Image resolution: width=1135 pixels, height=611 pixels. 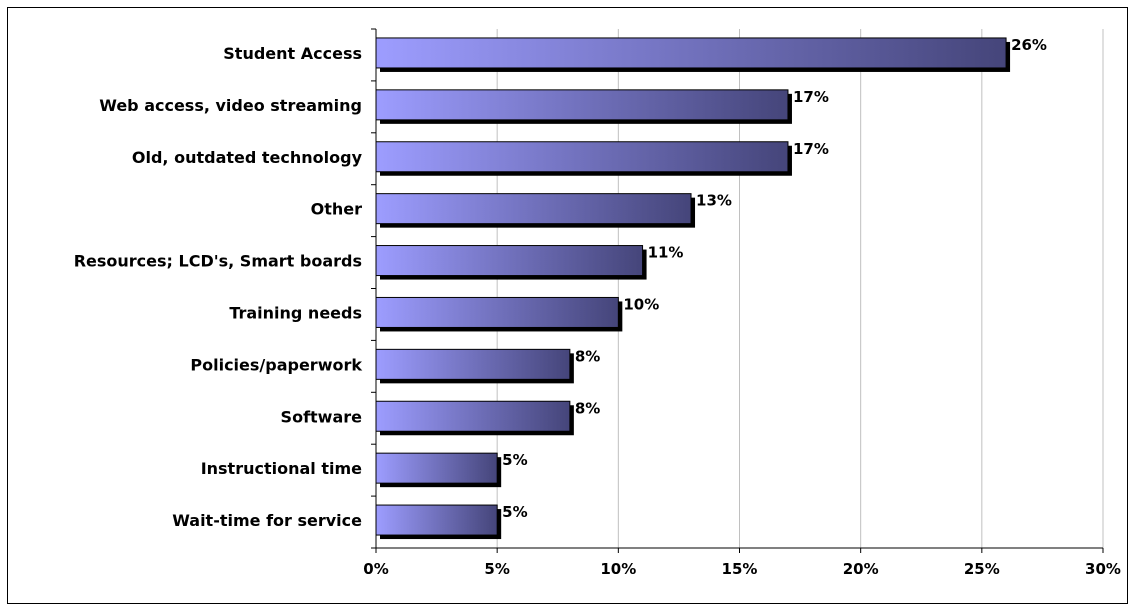 What do you see at coordinates (861, 569) in the screenshot?
I see `x-tick-label: 20%` at bounding box center [861, 569].